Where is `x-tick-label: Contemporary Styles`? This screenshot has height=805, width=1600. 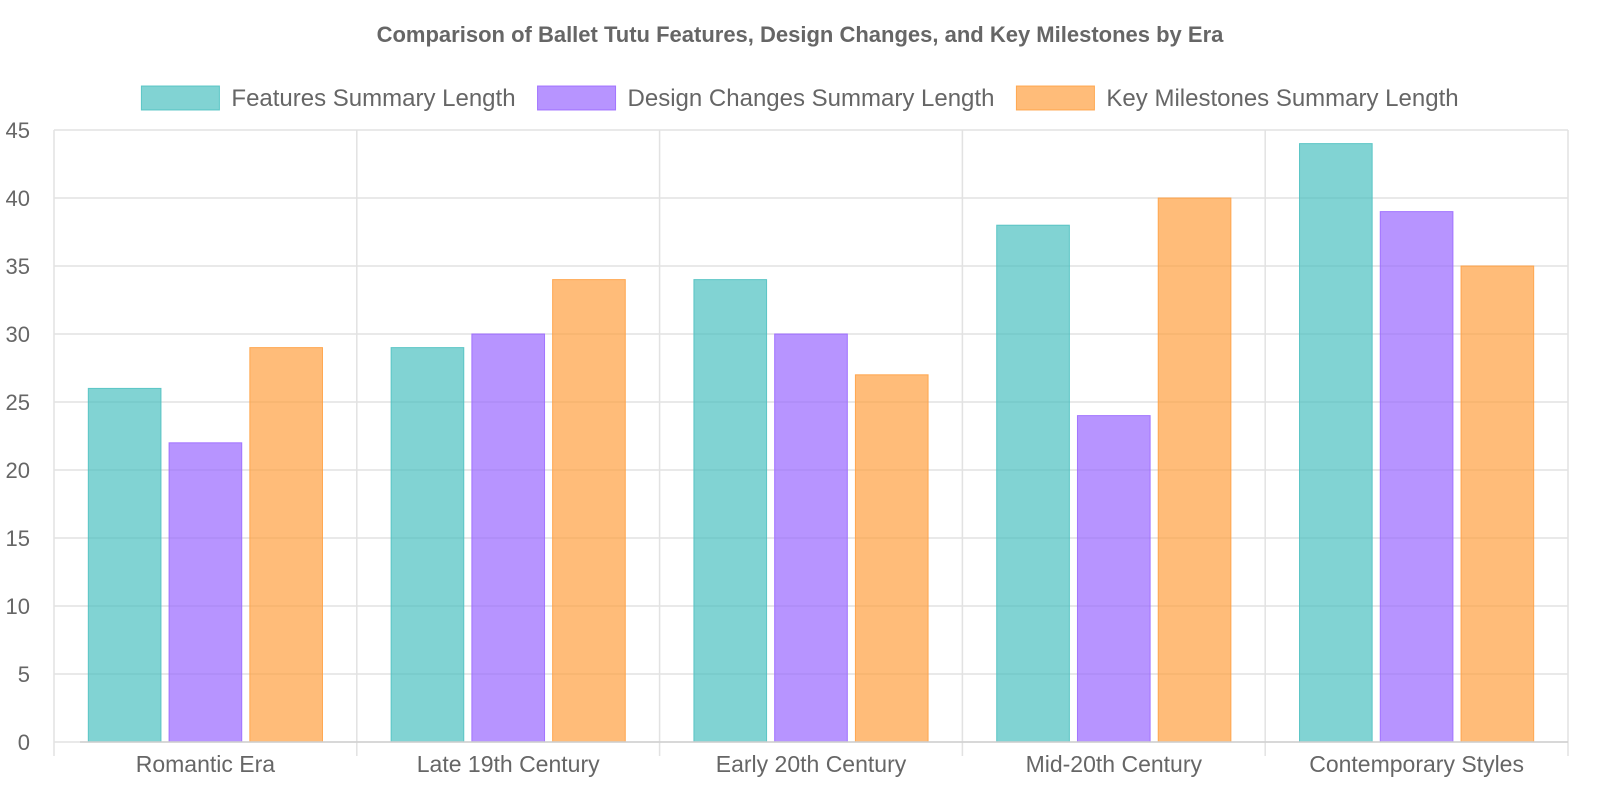
x-tick-label: Contemporary Styles is located at coordinates (1416, 764).